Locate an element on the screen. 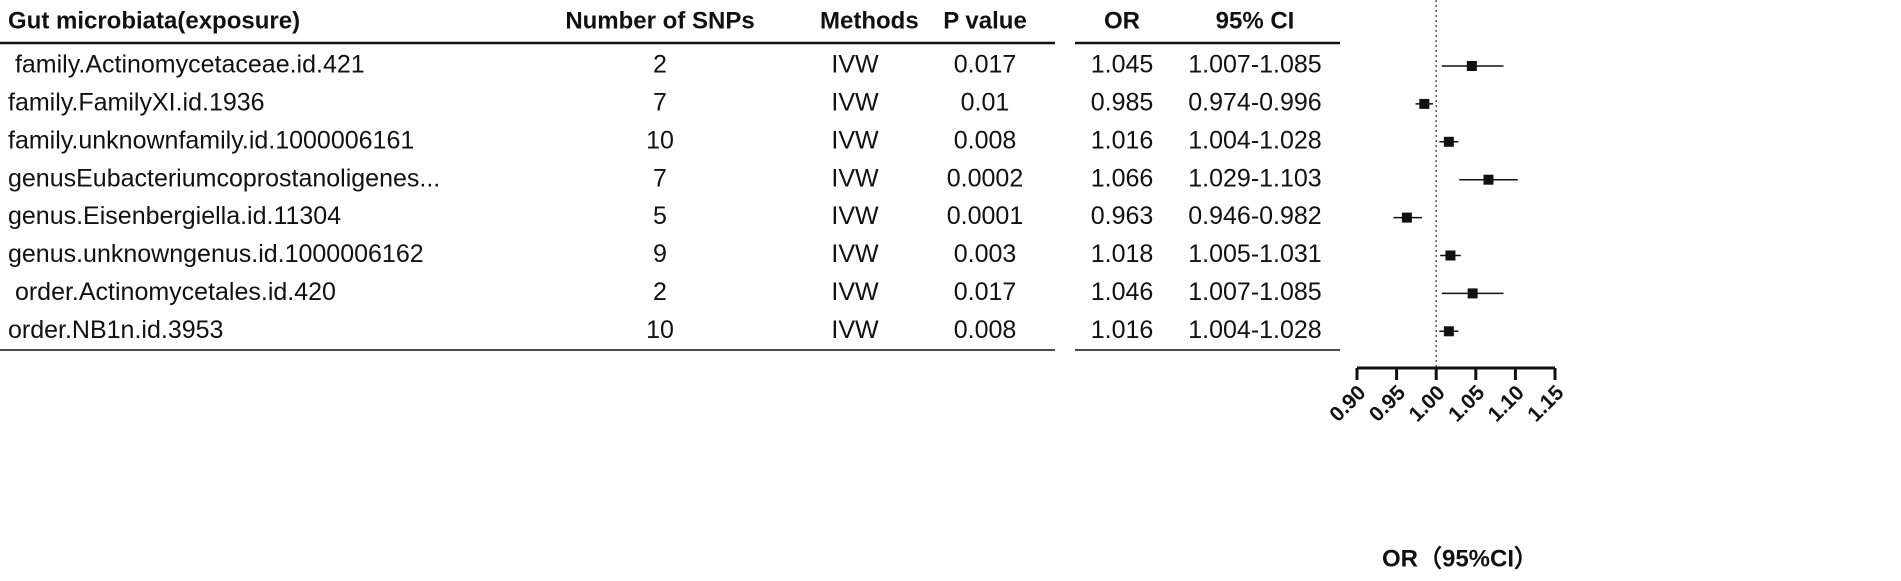 The image size is (1901, 581). column-header: Gut microbiata(exposure) is located at coordinates (154, 20).